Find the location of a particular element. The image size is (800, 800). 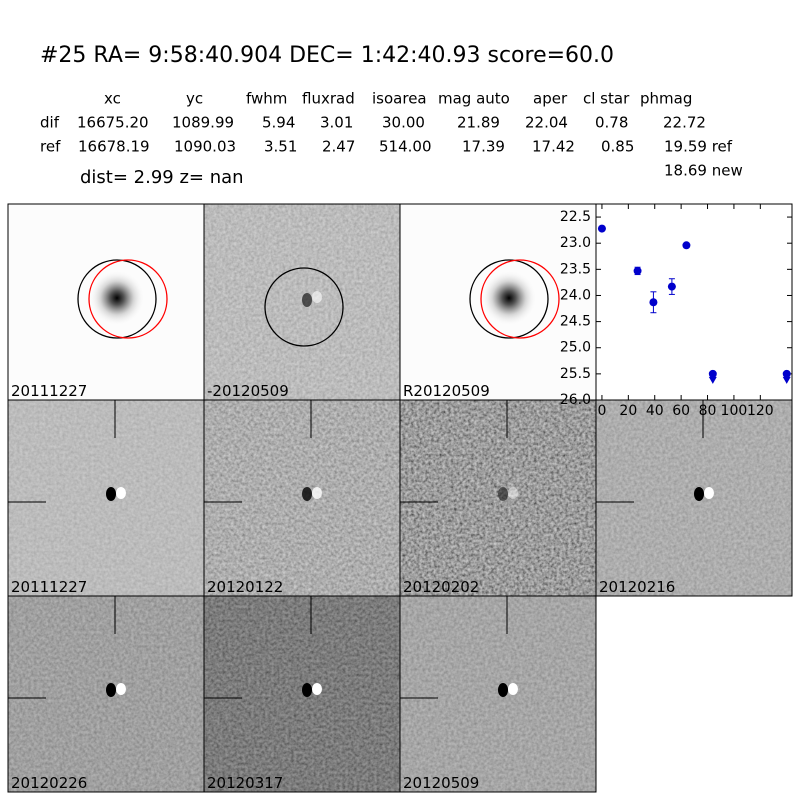

row-label: ref is located at coordinates (50, 147).